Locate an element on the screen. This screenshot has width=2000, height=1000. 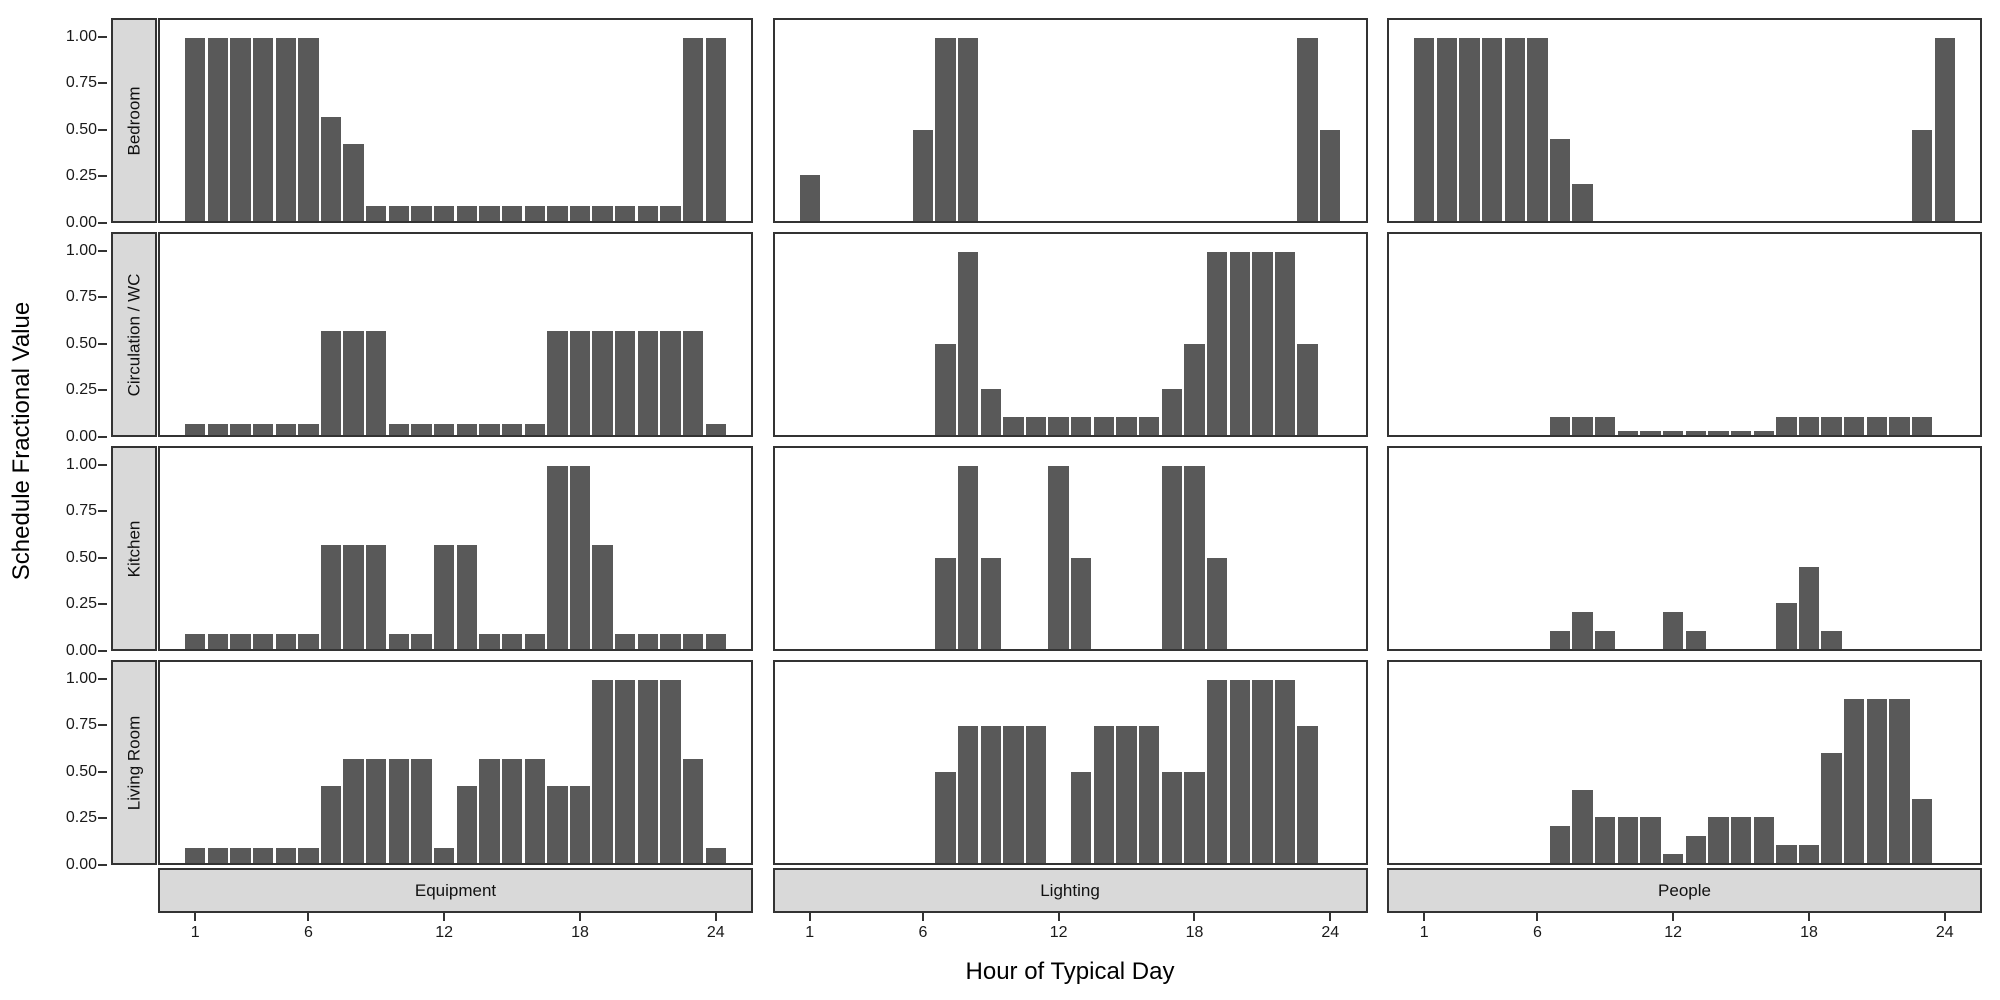
row-facet-label: Living Room is located at coordinates (133, 762).